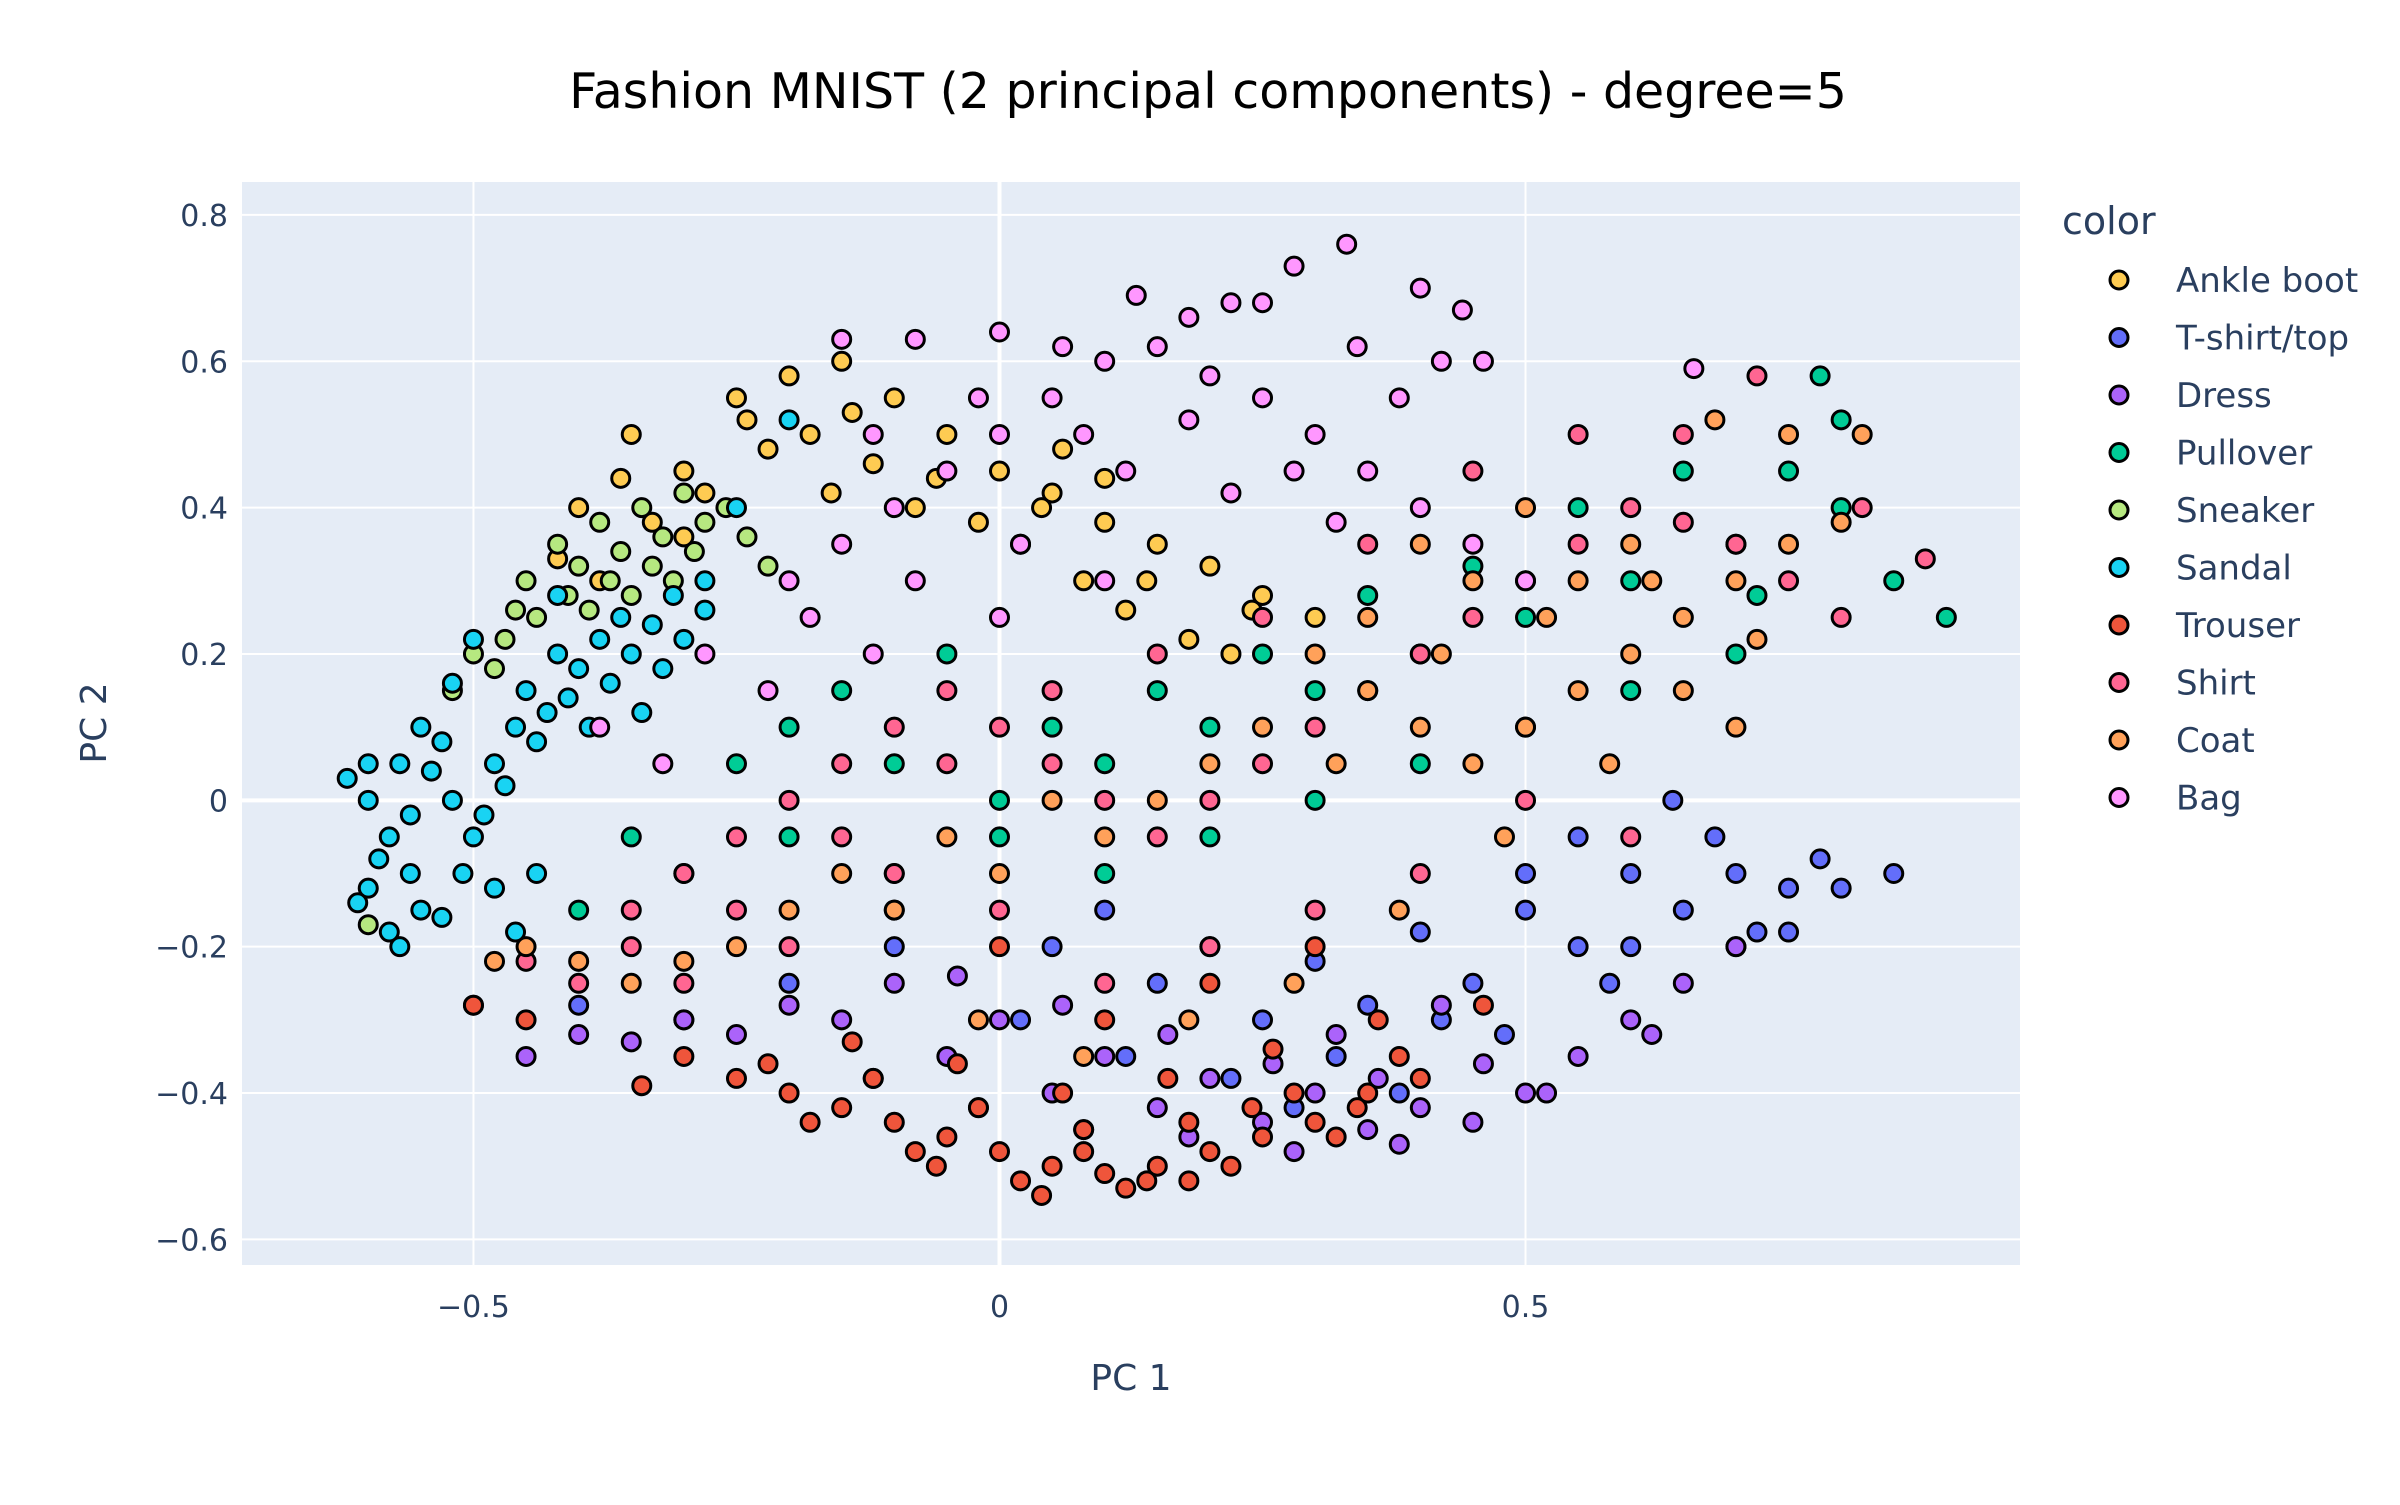 This screenshot has width=2400, height=1505. I want to click on legend-item: Coat, so click(2181, 741).